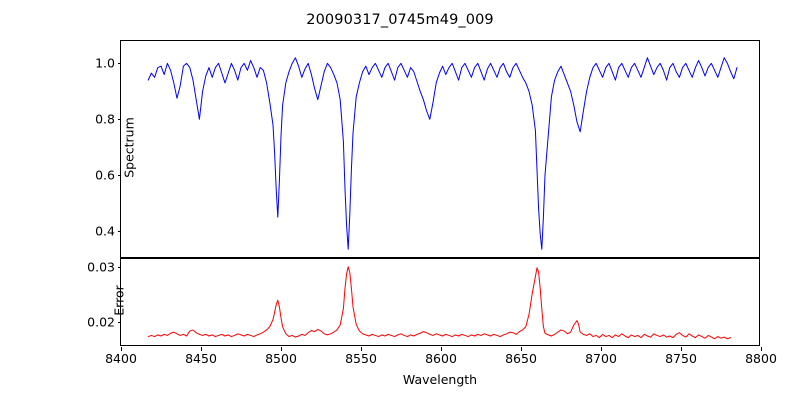  What do you see at coordinates (105, 231) in the screenshot?
I see `spectrum-y-tick-label: 0.4` at bounding box center [105, 231].